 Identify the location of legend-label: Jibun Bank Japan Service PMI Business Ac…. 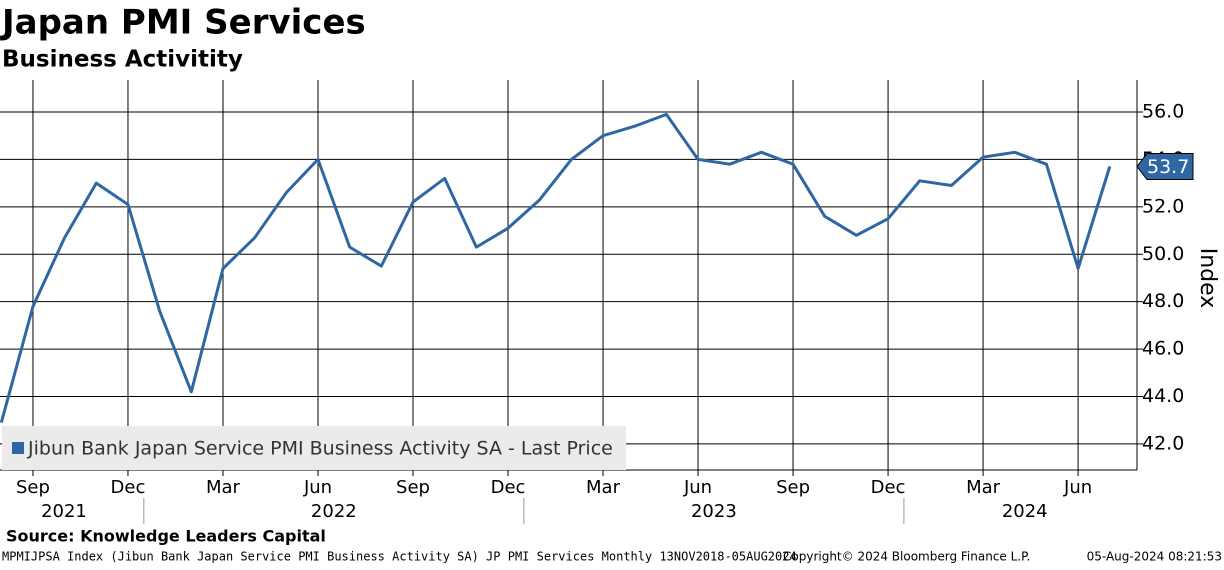
(320, 449).